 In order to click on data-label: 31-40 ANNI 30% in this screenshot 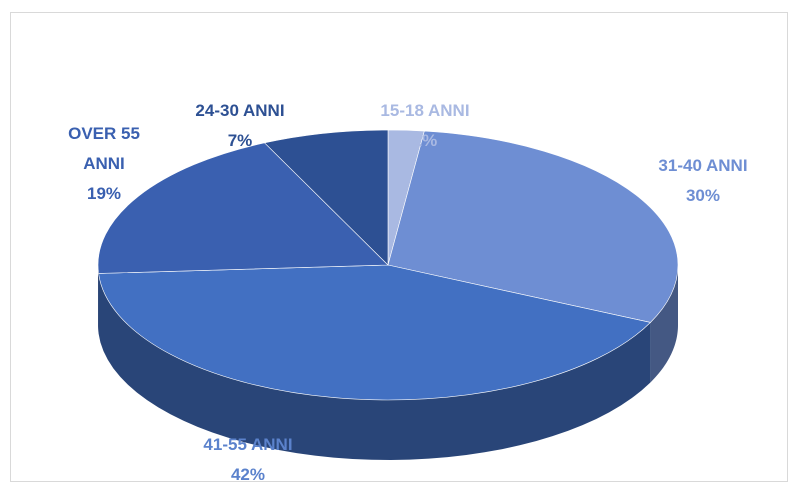, I will do `click(702, 181)`.